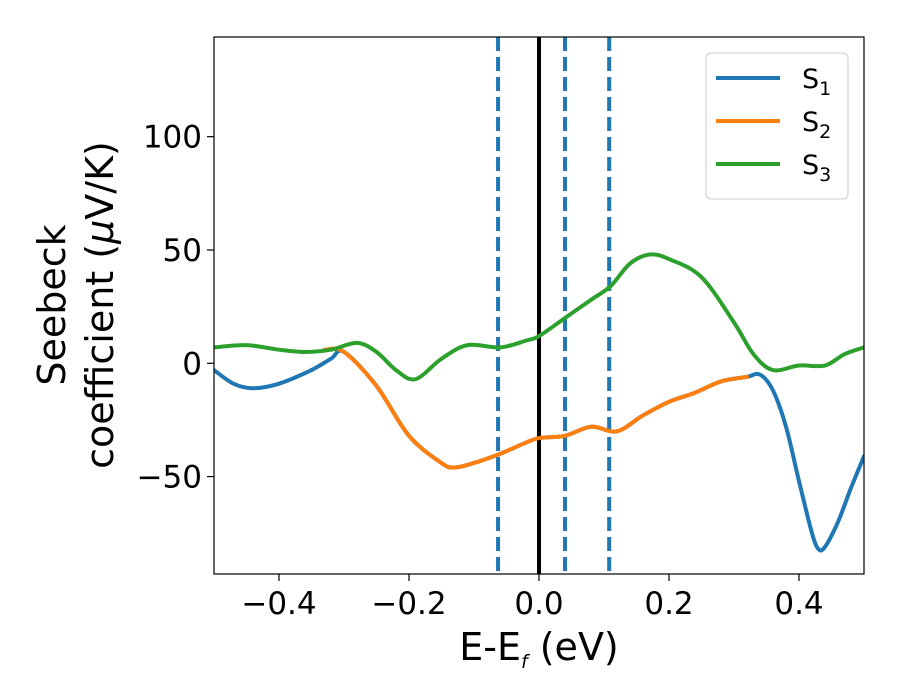  What do you see at coordinates (777, 126) in the screenshot?
I see `legend: S1 S2 S3` at bounding box center [777, 126].